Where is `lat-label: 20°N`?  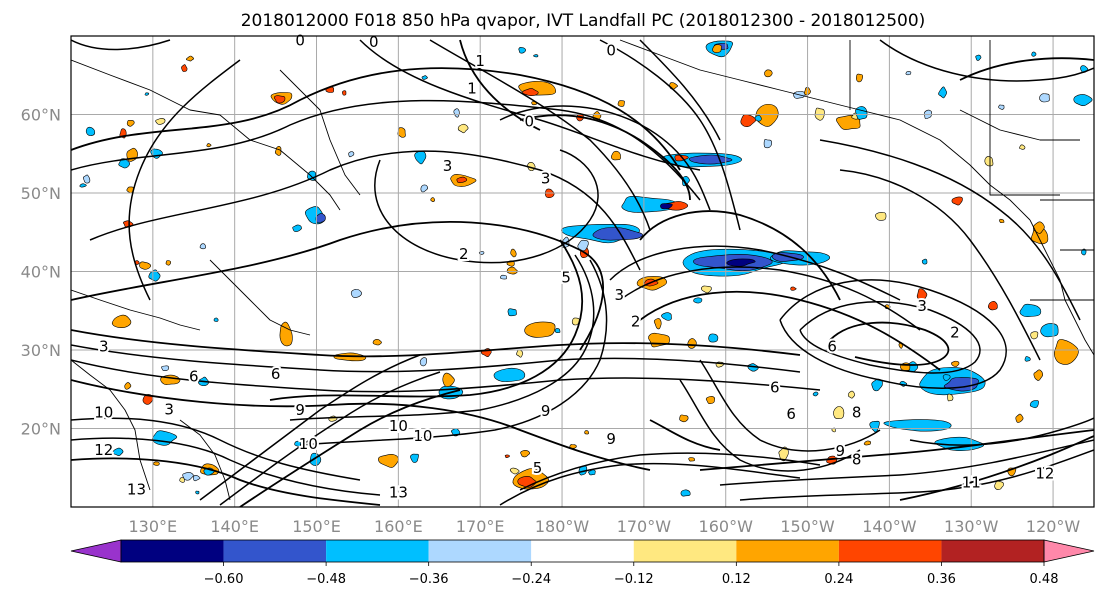 lat-label: 20°N is located at coordinates (41, 429).